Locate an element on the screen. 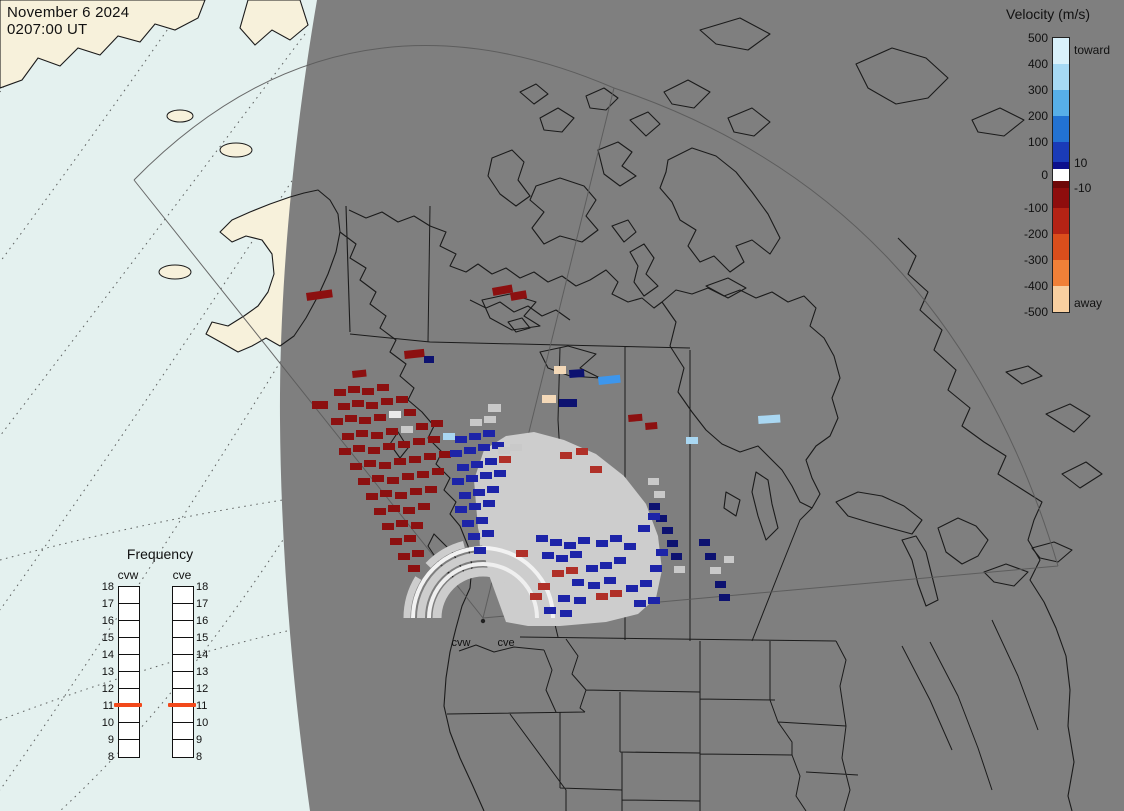  radar-site-dot is located at coordinates (483, 621).